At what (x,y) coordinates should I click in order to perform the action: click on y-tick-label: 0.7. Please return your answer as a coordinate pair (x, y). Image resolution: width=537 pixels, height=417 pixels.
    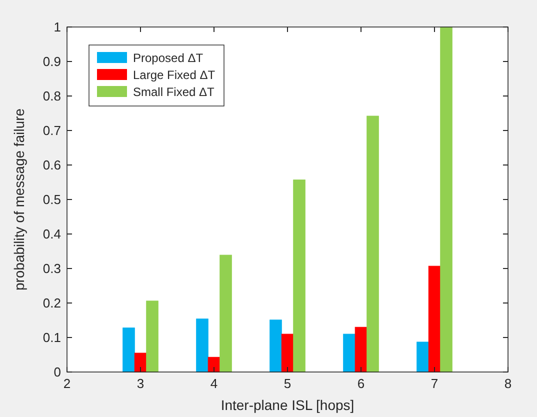
    Looking at the image, I should click on (51, 130).